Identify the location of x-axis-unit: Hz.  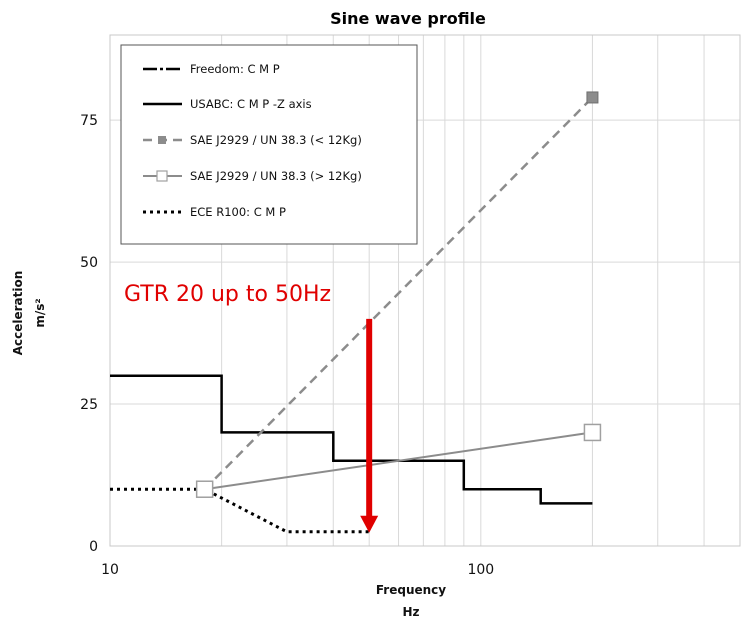
(410, 612).